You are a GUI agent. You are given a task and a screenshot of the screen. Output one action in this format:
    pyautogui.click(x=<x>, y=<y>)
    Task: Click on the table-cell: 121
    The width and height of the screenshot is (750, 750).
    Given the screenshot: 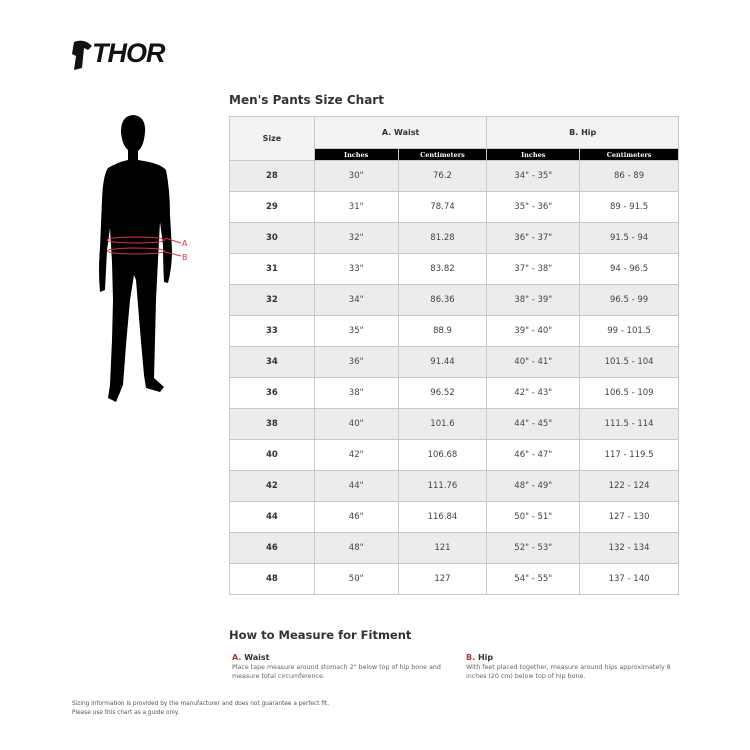 What is the action you would take?
    pyautogui.click(x=442, y=548)
    